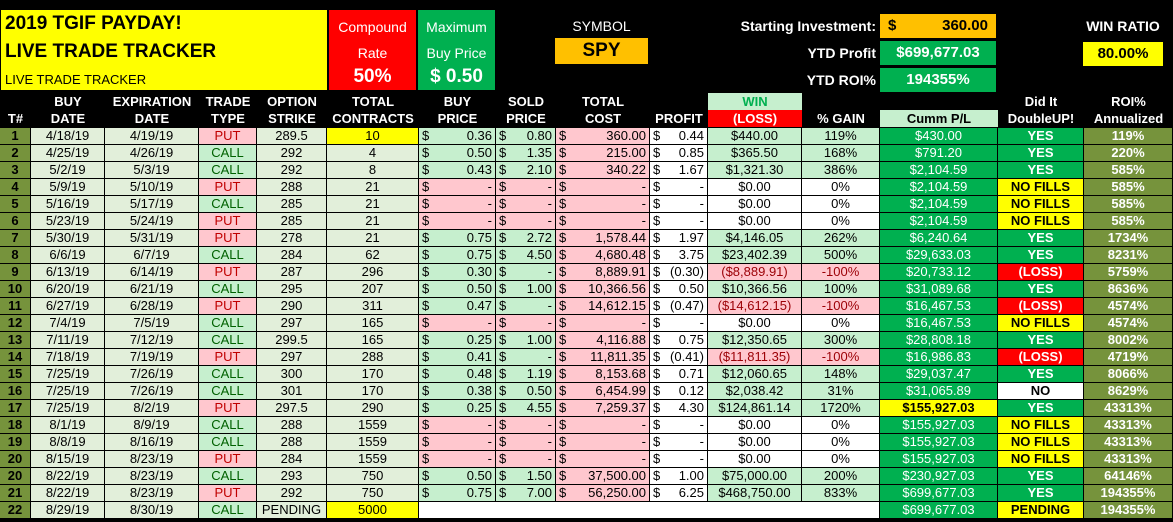 The image size is (1173, 522). I want to click on trade-number: 21, so click(15, 493).